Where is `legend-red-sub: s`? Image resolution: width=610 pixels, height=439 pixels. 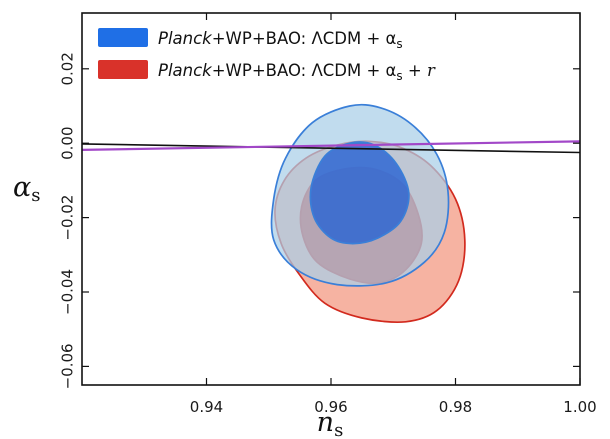
legend-red-sub: s is located at coordinates (399, 76).